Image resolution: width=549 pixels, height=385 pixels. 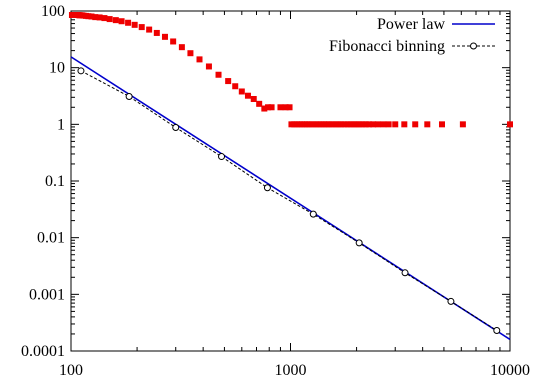 I want to click on y-tick-label: 0.0001, so click(x=43, y=351).